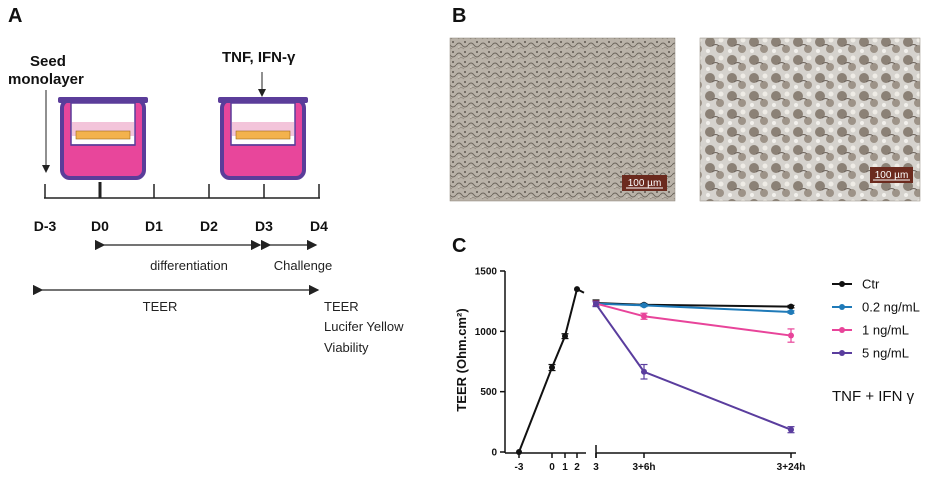  Describe the element at coordinates (48, 61) in the screenshot. I see `seed-label-line1: Seed` at that location.